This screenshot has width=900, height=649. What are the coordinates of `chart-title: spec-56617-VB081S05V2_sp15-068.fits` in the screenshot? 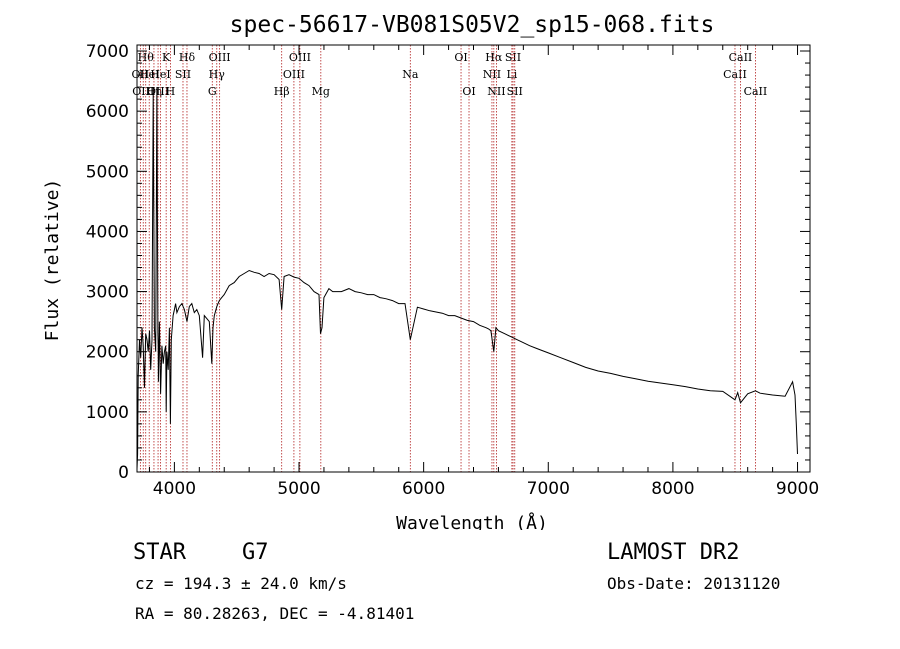 It's located at (472, 25).